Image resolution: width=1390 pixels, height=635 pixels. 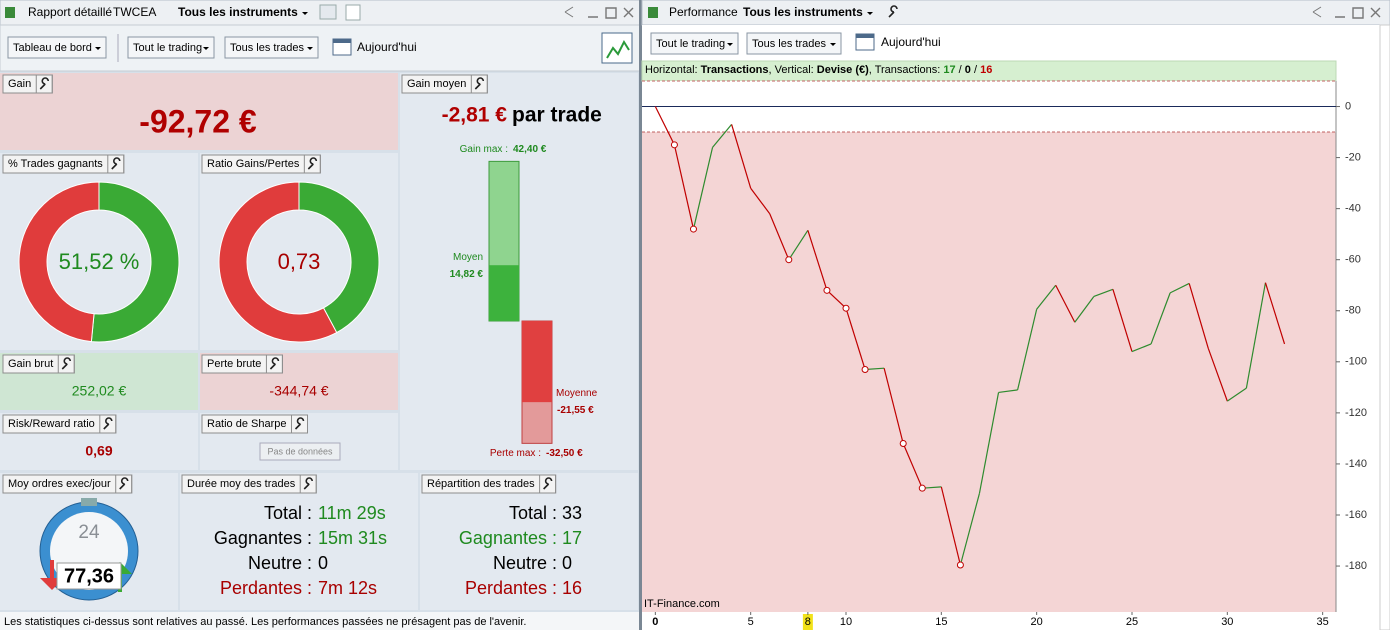 What do you see at coordinates (30, 364) in the screenshot?
I see `panel-title: Gain brut` at bounding box center [30, 364].